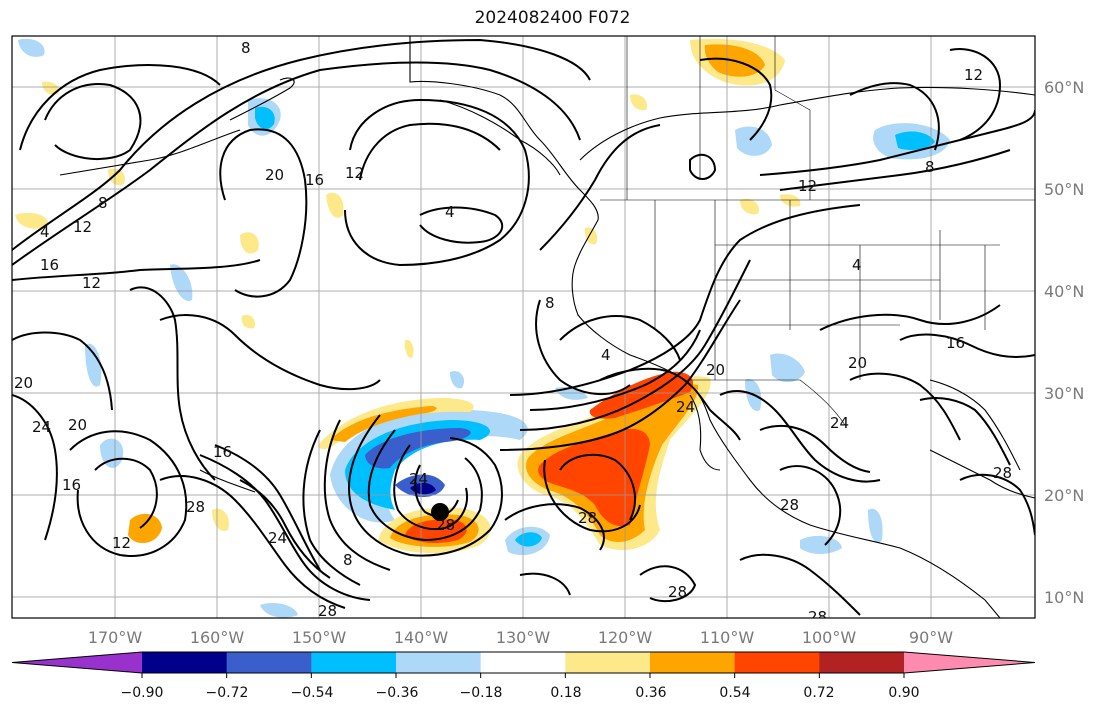  I want to click on colorbar-tick-label: −0.36, so click(397, 693).